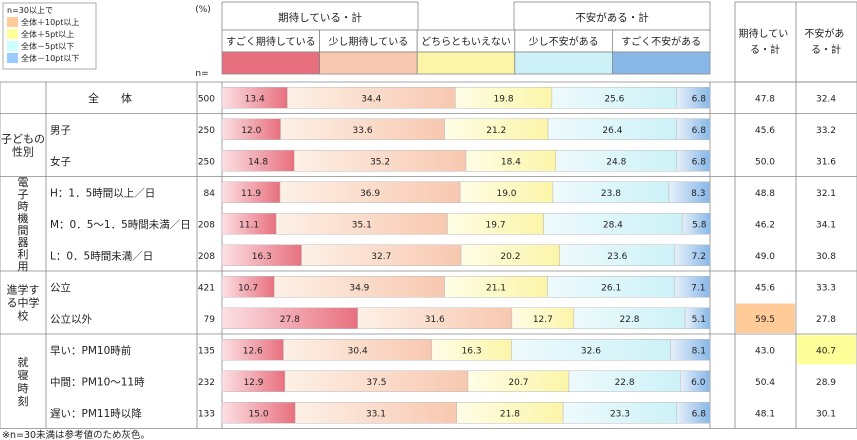  What do you see at coordinates (765, 383) in the screenshot?
I see `sum-expect-value: 50.4` at bounding box center [765, 383].